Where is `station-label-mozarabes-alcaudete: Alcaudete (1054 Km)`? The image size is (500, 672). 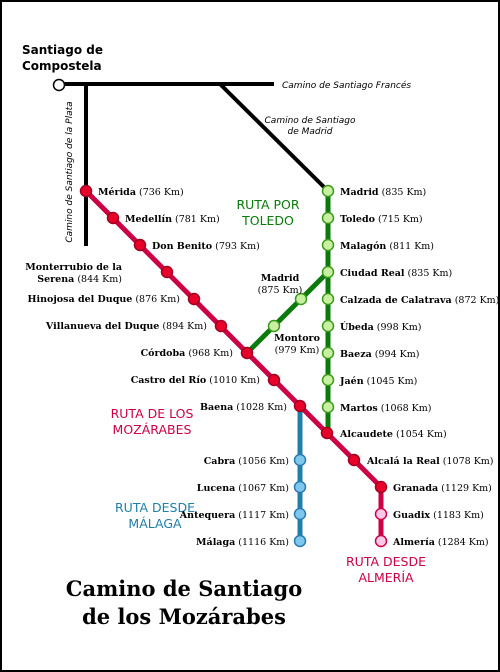
station-label-mozarabes-alcaudete: Alcaudete (1054 Km) is located at coordinates (393, 434).